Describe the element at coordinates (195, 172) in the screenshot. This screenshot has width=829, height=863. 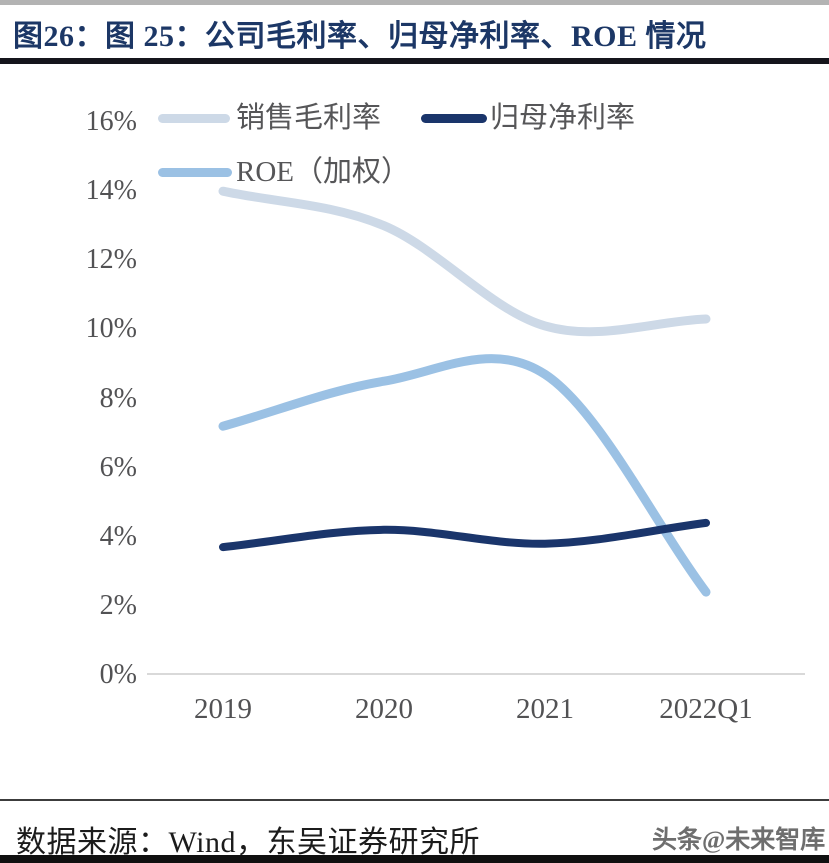
I see `legend-swatch-roe` at that location.